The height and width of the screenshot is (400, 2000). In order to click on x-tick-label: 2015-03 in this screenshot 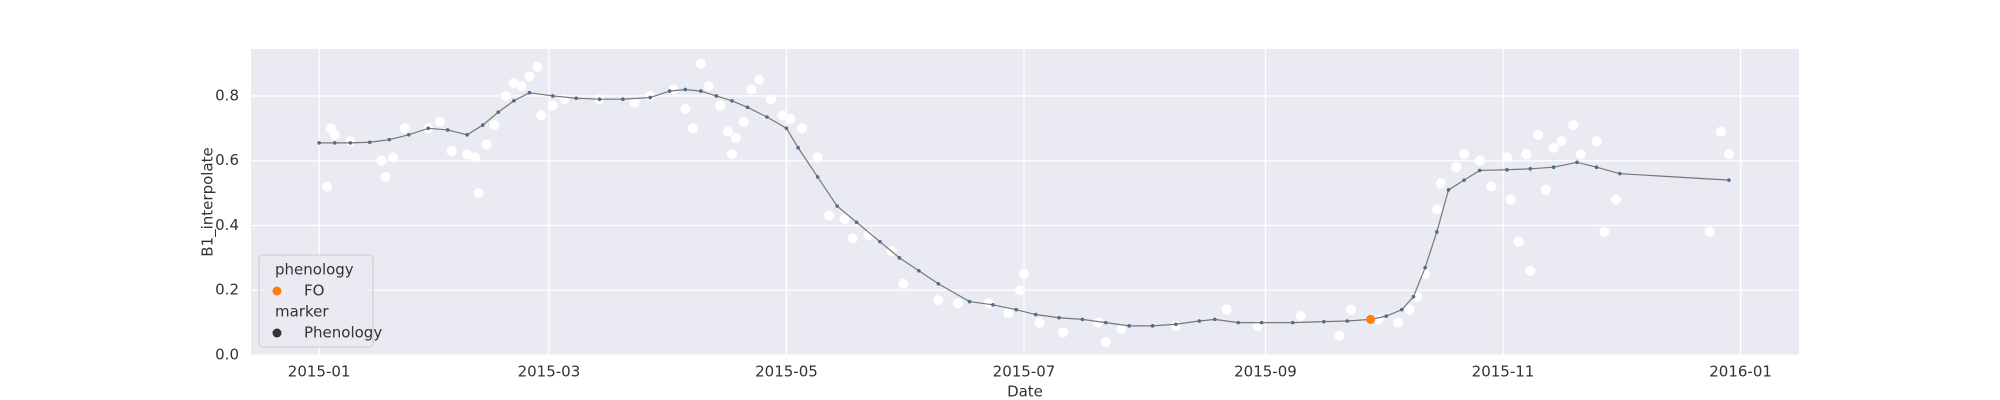, I will do `click(549, 372)`.